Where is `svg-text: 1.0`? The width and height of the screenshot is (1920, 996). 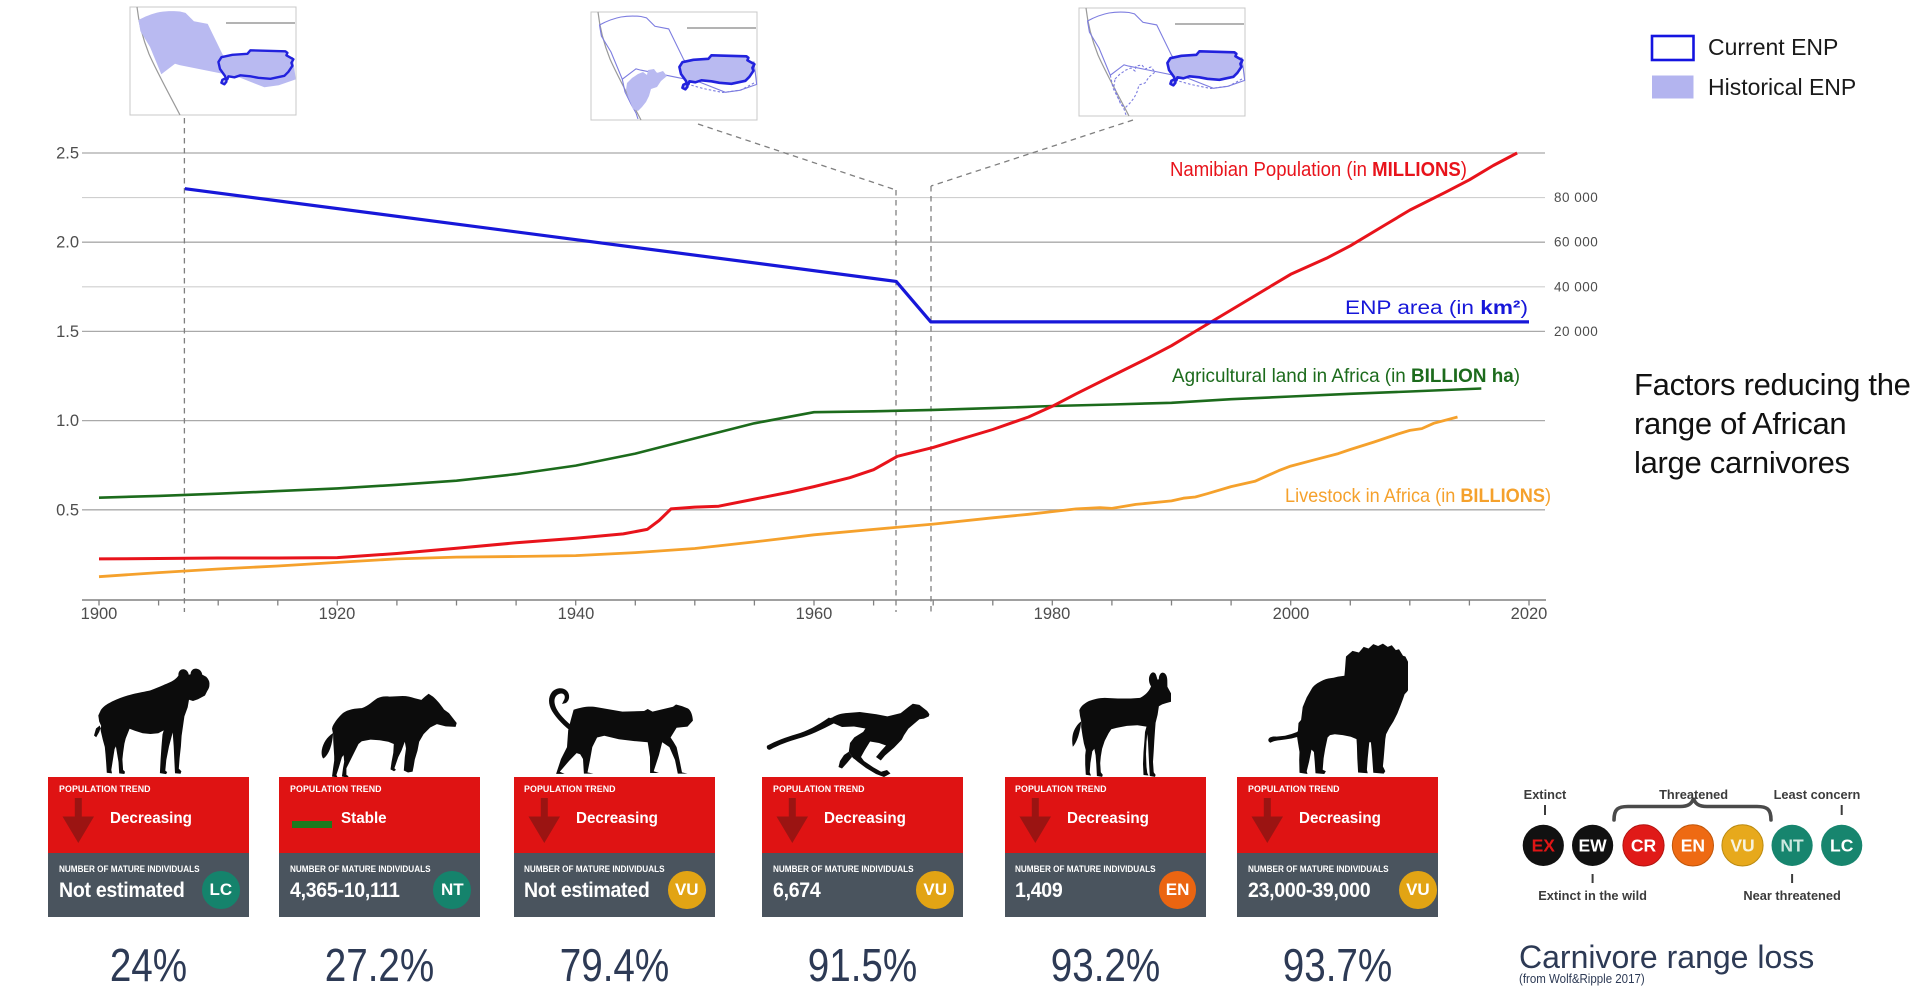
svg-text: 1.0 is located at coordinates (67, 421).